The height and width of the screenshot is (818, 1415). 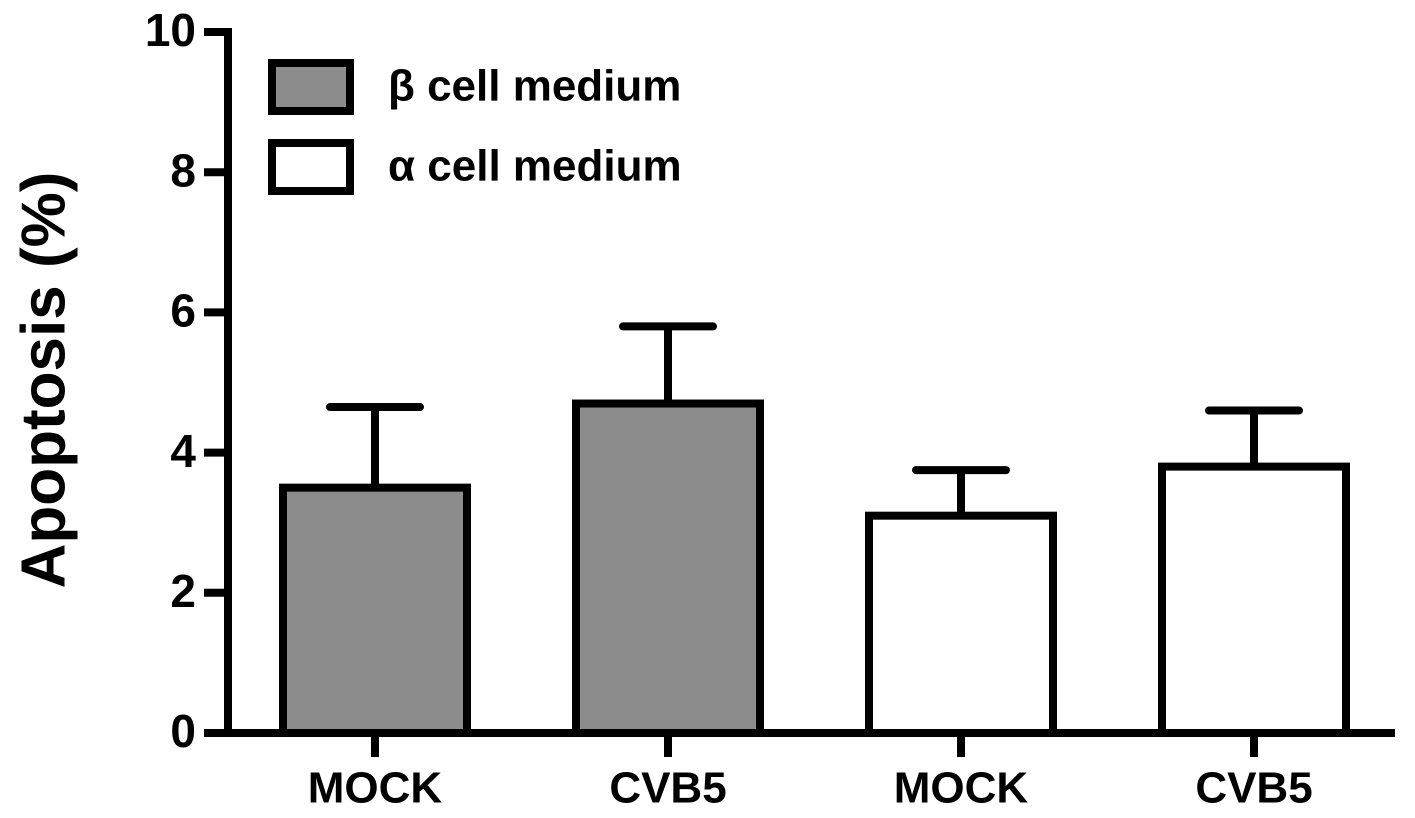 I want to click on legend-label: α cell medium, so click(x=535, y=166).